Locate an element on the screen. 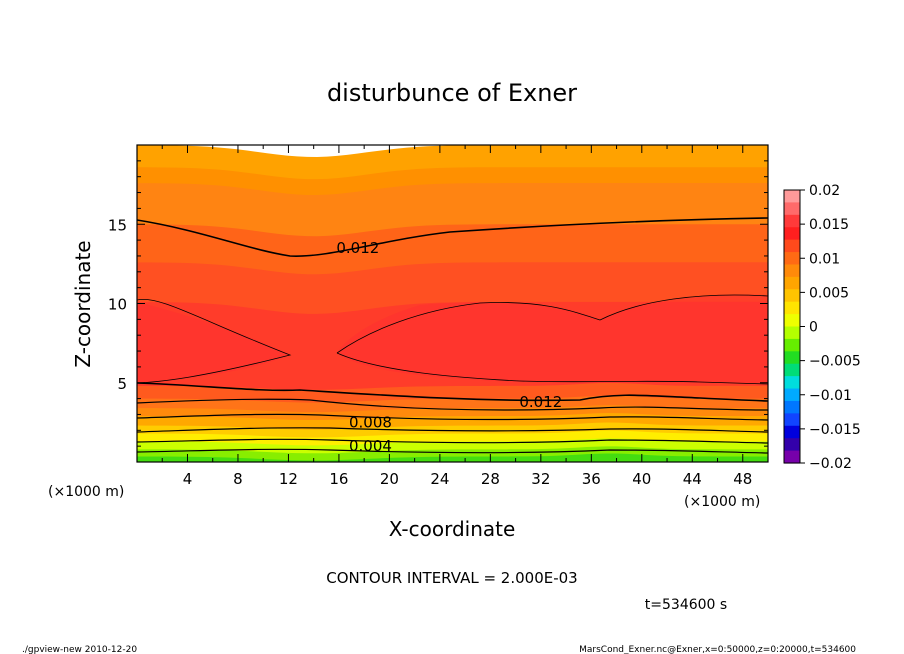 The height and width of the screenshot is (654, 904). high-core-right is located at coordinates (552, 339).